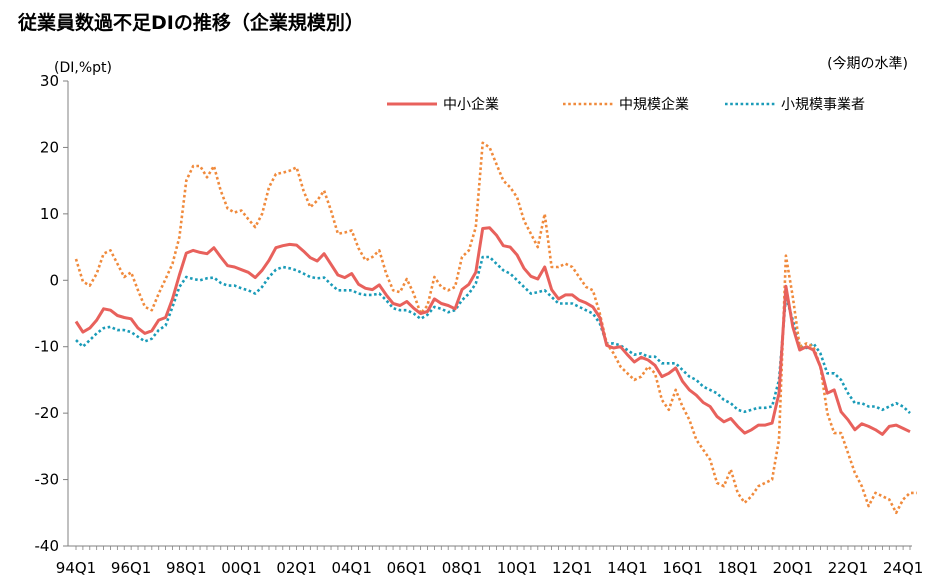 This screenshot has width=940, height=588. I want to click on legend-label-1: 中小企業, so click(471, 104).